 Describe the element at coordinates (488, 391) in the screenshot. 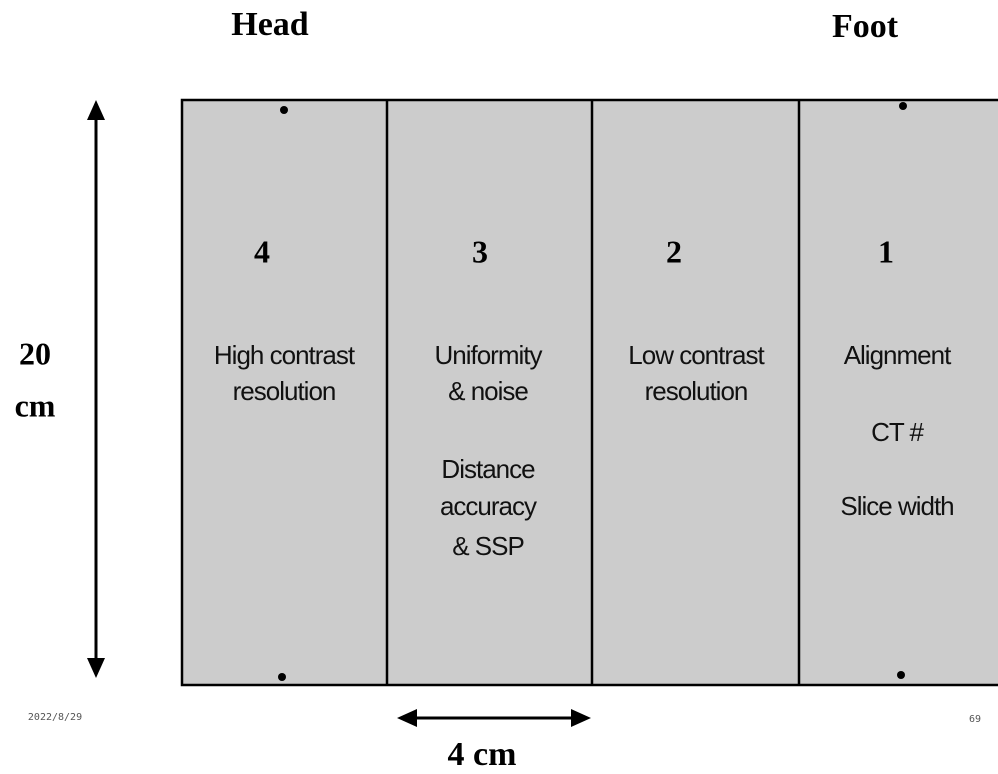

I see `panel-text: & noise` at that location.